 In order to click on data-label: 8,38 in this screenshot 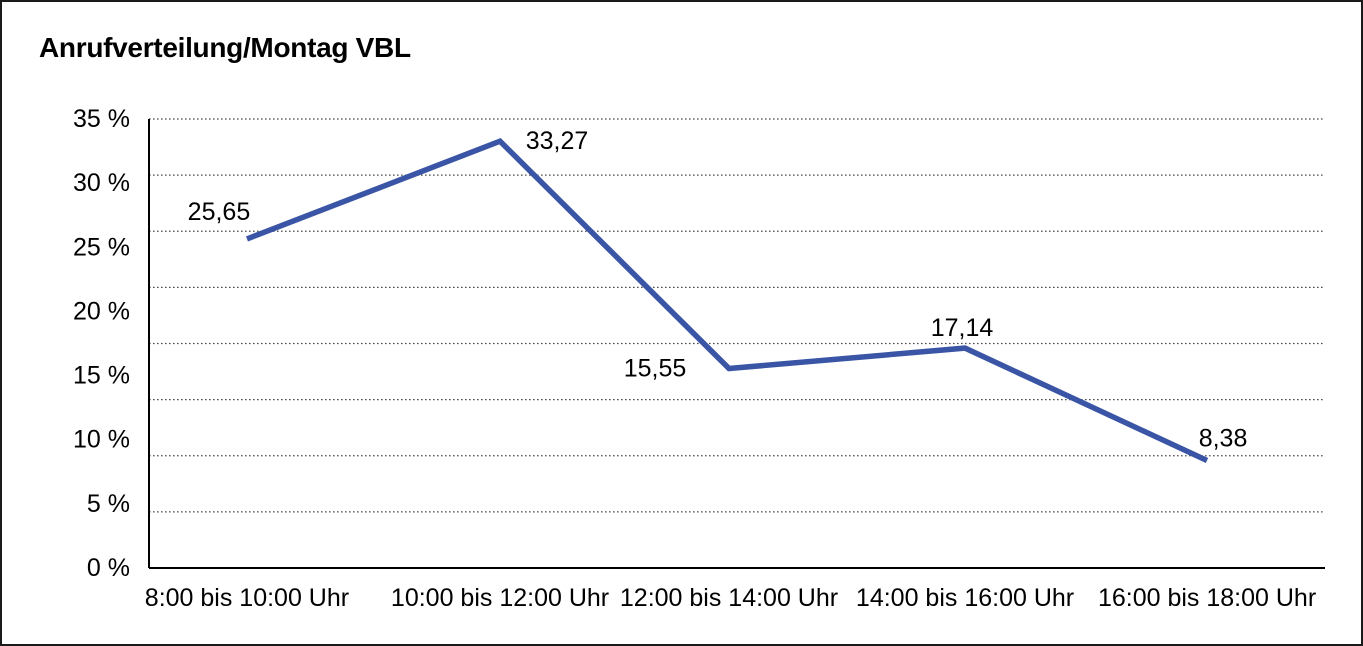, I will do `click(1223, 438)`.